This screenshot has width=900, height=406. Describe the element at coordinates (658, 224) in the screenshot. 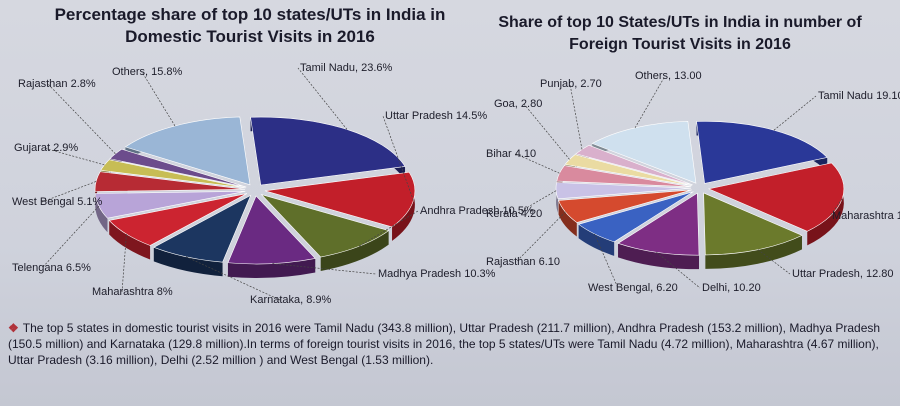

I see `slice-delhi` at that location.